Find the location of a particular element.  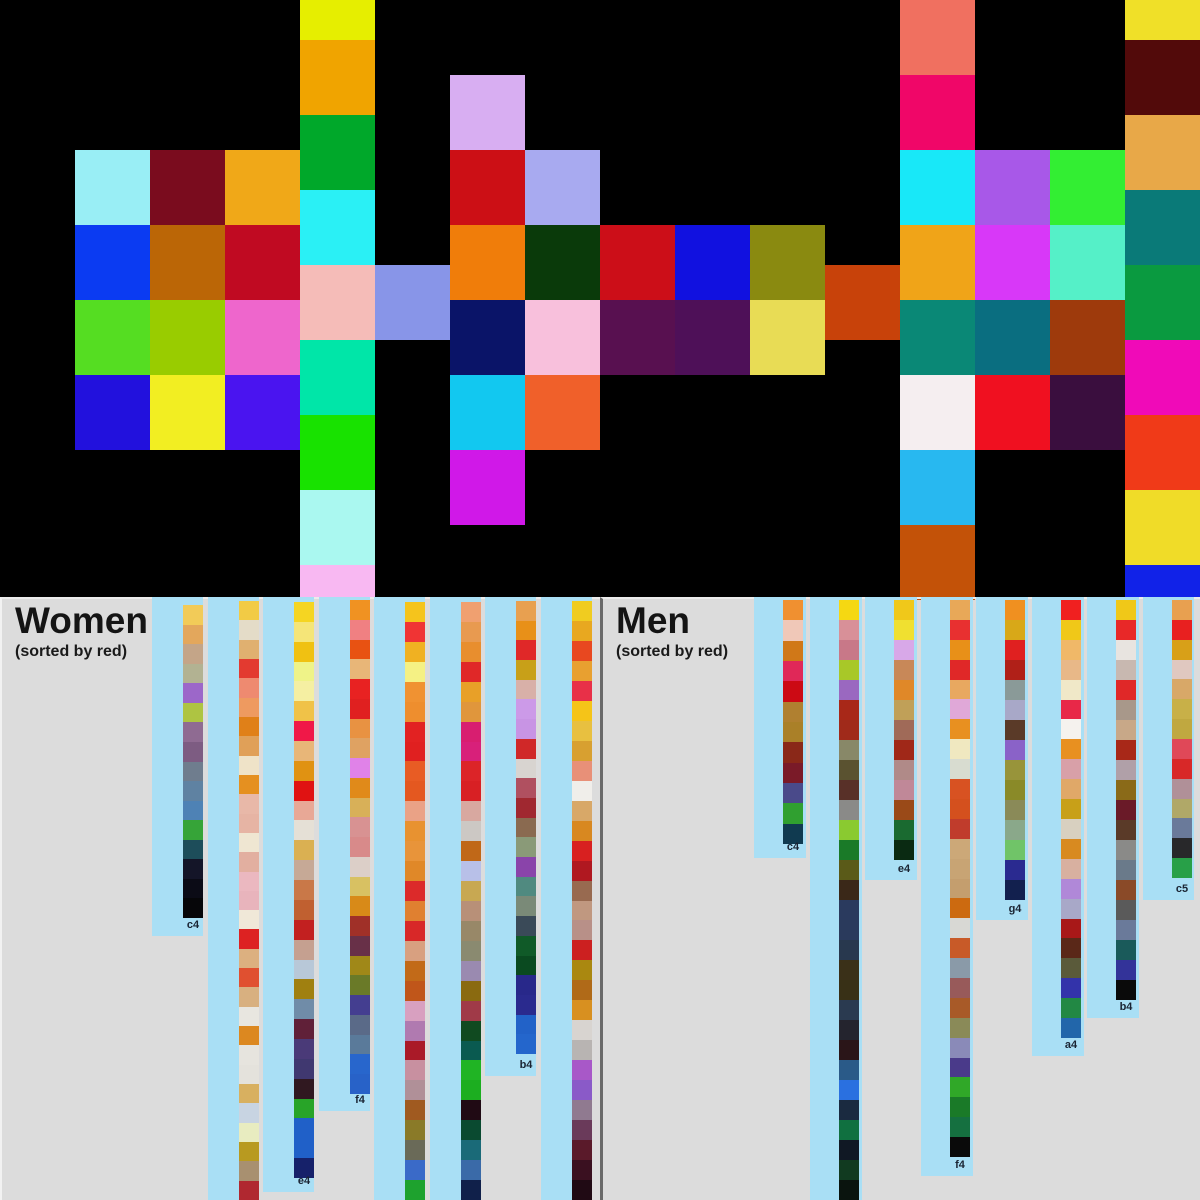

note-label: e4 is located at coordinates (304, 1181).